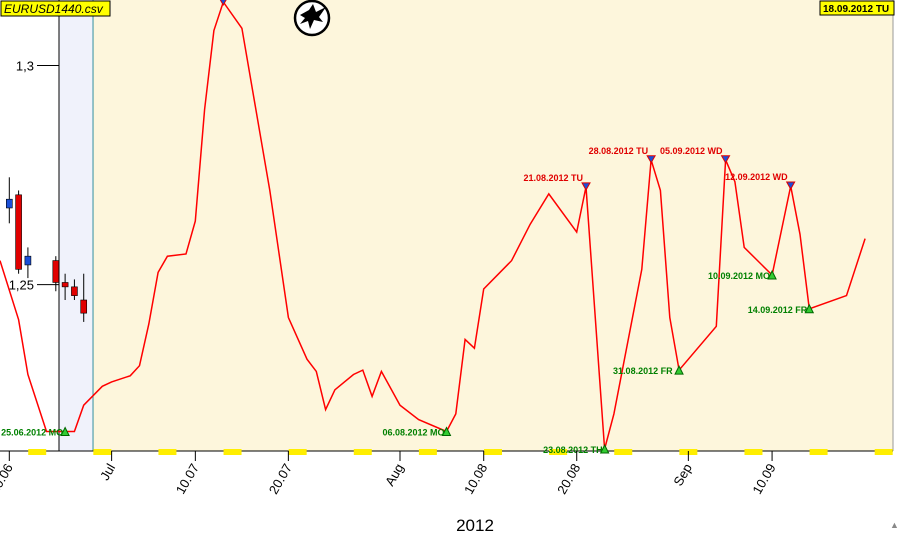  What do you see at coordinates (475, 524) in the screenshot?
I see `year-label: 2012` at bounding box center [475, 524].